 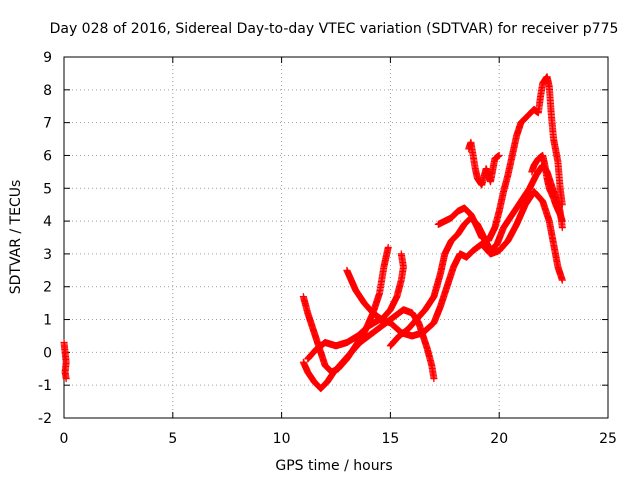 What do you see at coordinates (47, 321) in the screenshot?
I see `y-tick-label: 1` at bounding box center [47, 321].